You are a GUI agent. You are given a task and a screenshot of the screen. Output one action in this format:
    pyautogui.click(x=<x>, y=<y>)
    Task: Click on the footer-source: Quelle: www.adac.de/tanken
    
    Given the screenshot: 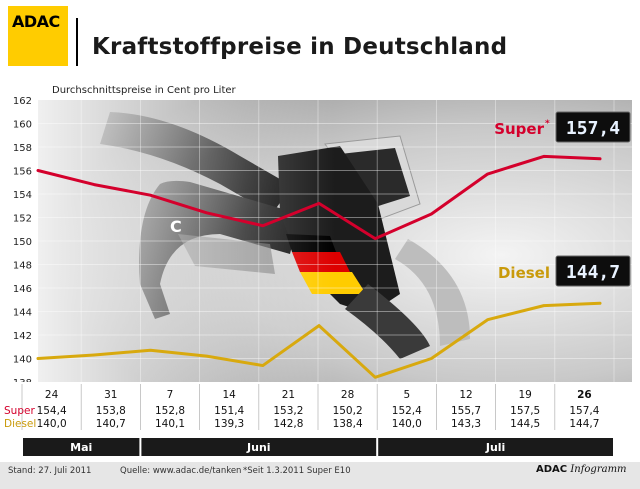 What is the action you would take?
    pyautogui.click(x=181, y=471)
    